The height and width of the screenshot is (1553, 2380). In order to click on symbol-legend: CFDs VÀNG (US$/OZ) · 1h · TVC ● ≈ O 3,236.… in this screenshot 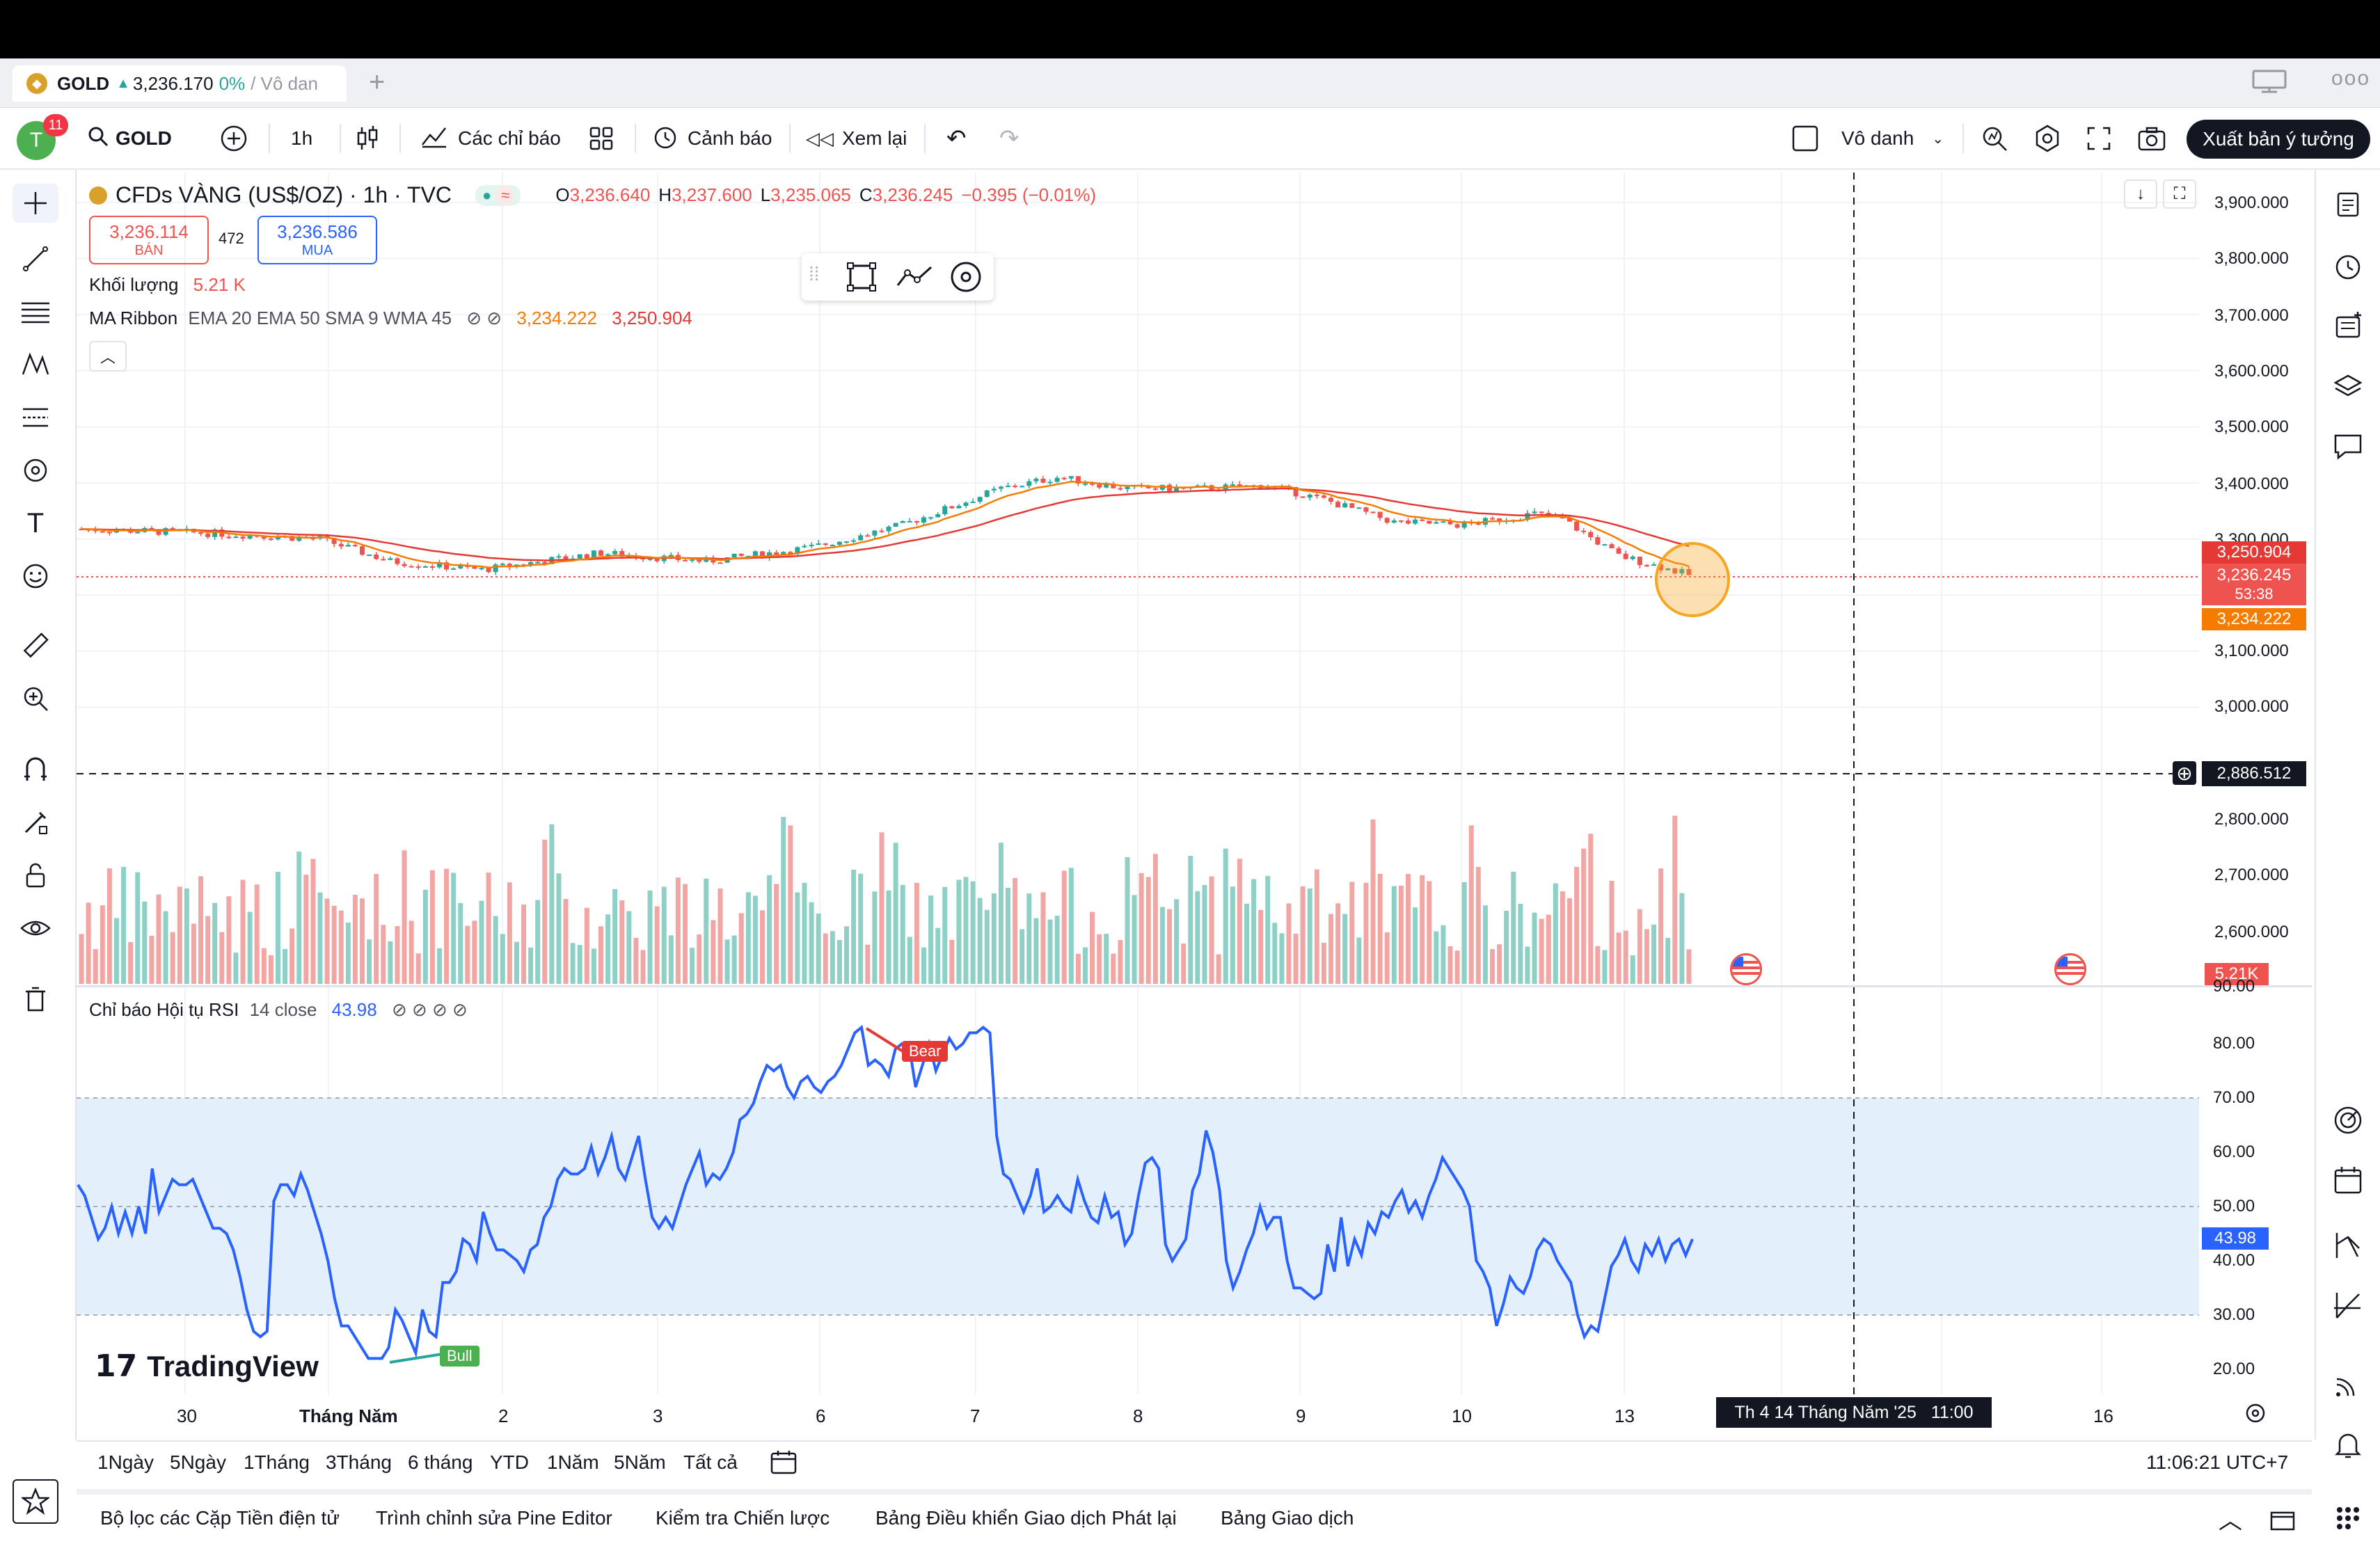, I will do `click(592, 195)`.